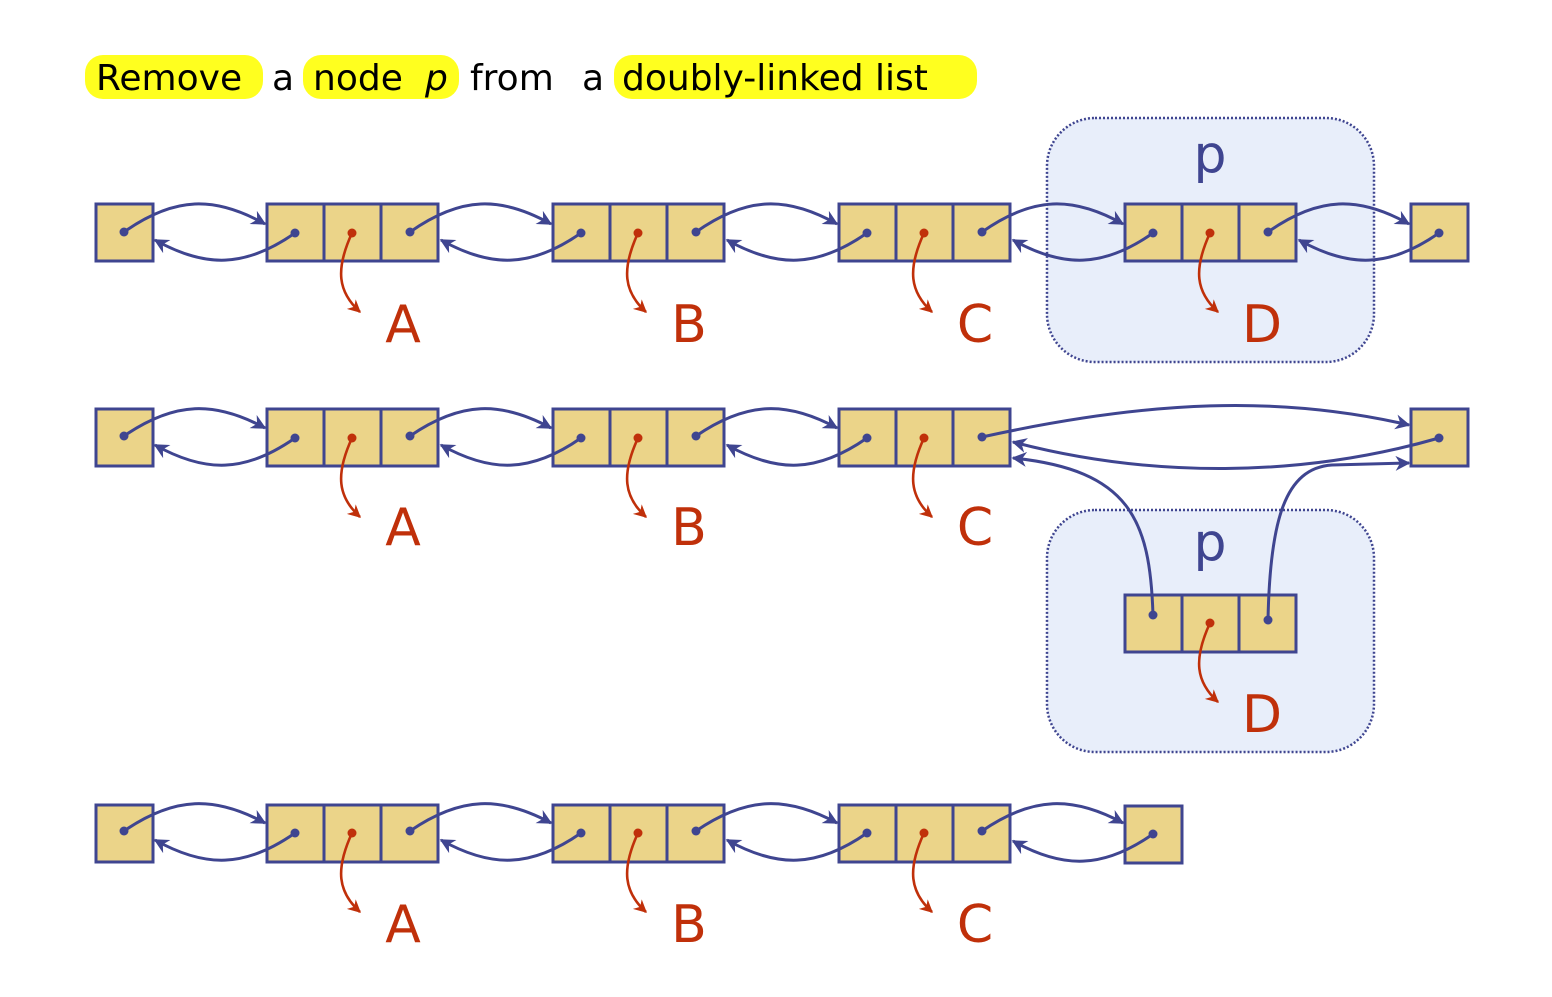 The width and height of the screenshot is (1552, 997). I want to click on title-word-a: a, so click(283, 78).